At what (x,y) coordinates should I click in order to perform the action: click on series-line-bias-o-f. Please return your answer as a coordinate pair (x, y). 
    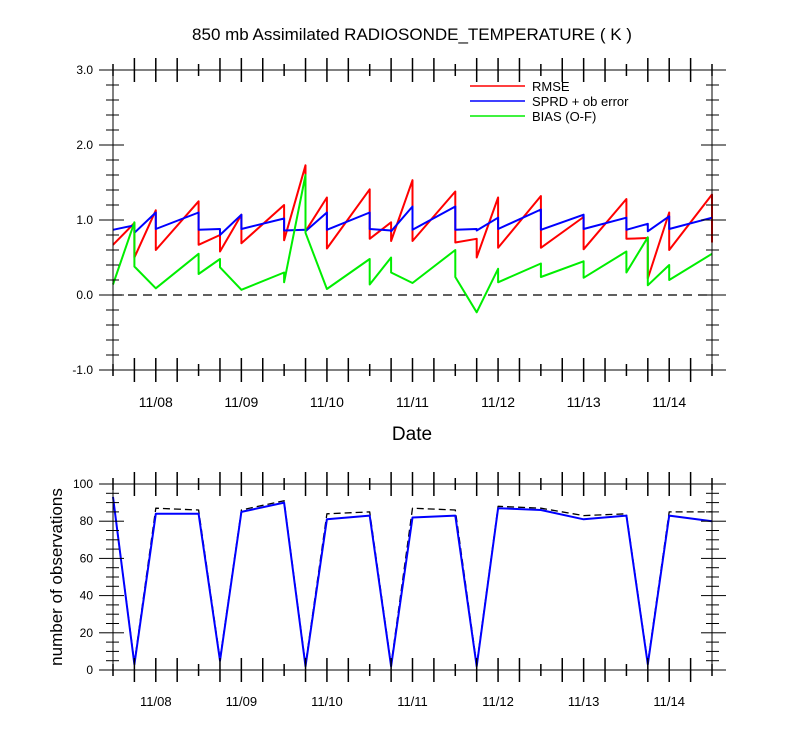
    Looking at the image, I should click on (412, 244).